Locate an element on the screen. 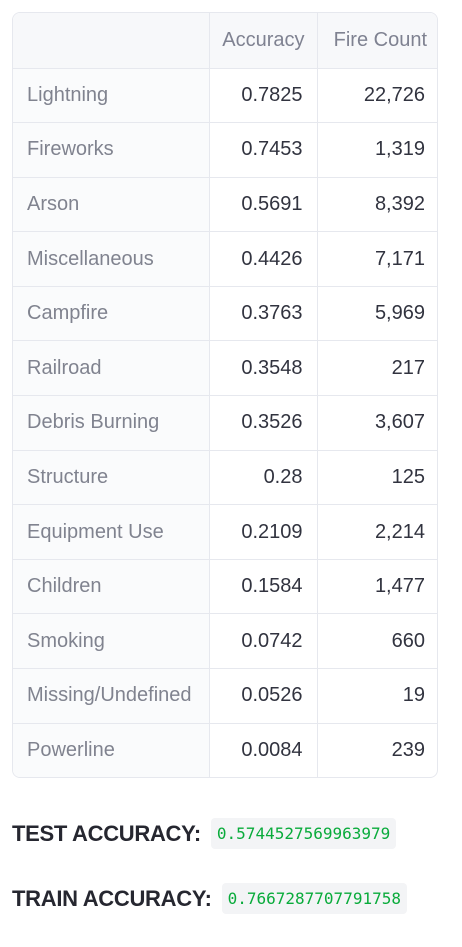 This screenshot has width=462, height=947. accuracy-cell: 0.7453 is located at coordinates (263, 150).